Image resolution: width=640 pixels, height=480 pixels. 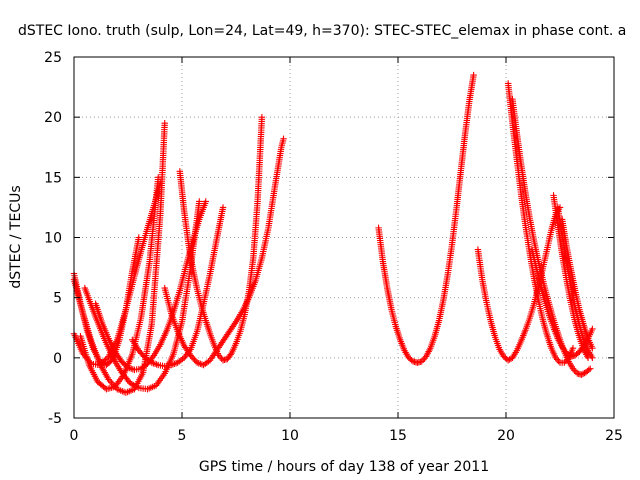 What do you see at coordinates (614, 436) in the screenshot?
I see `x-tick-label: 25` at bounding box center [614, 436].